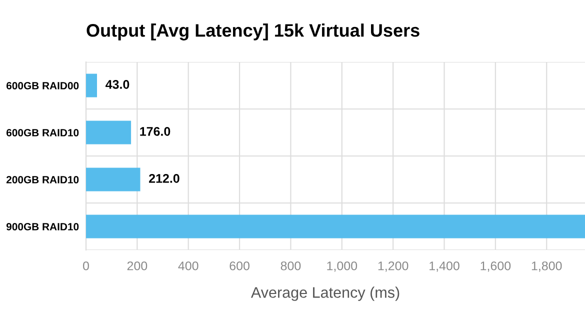  Describe the element at coordinates (42, 86) in the screenshot. I see `y-tick-label: 600GB RAID00` at that location.